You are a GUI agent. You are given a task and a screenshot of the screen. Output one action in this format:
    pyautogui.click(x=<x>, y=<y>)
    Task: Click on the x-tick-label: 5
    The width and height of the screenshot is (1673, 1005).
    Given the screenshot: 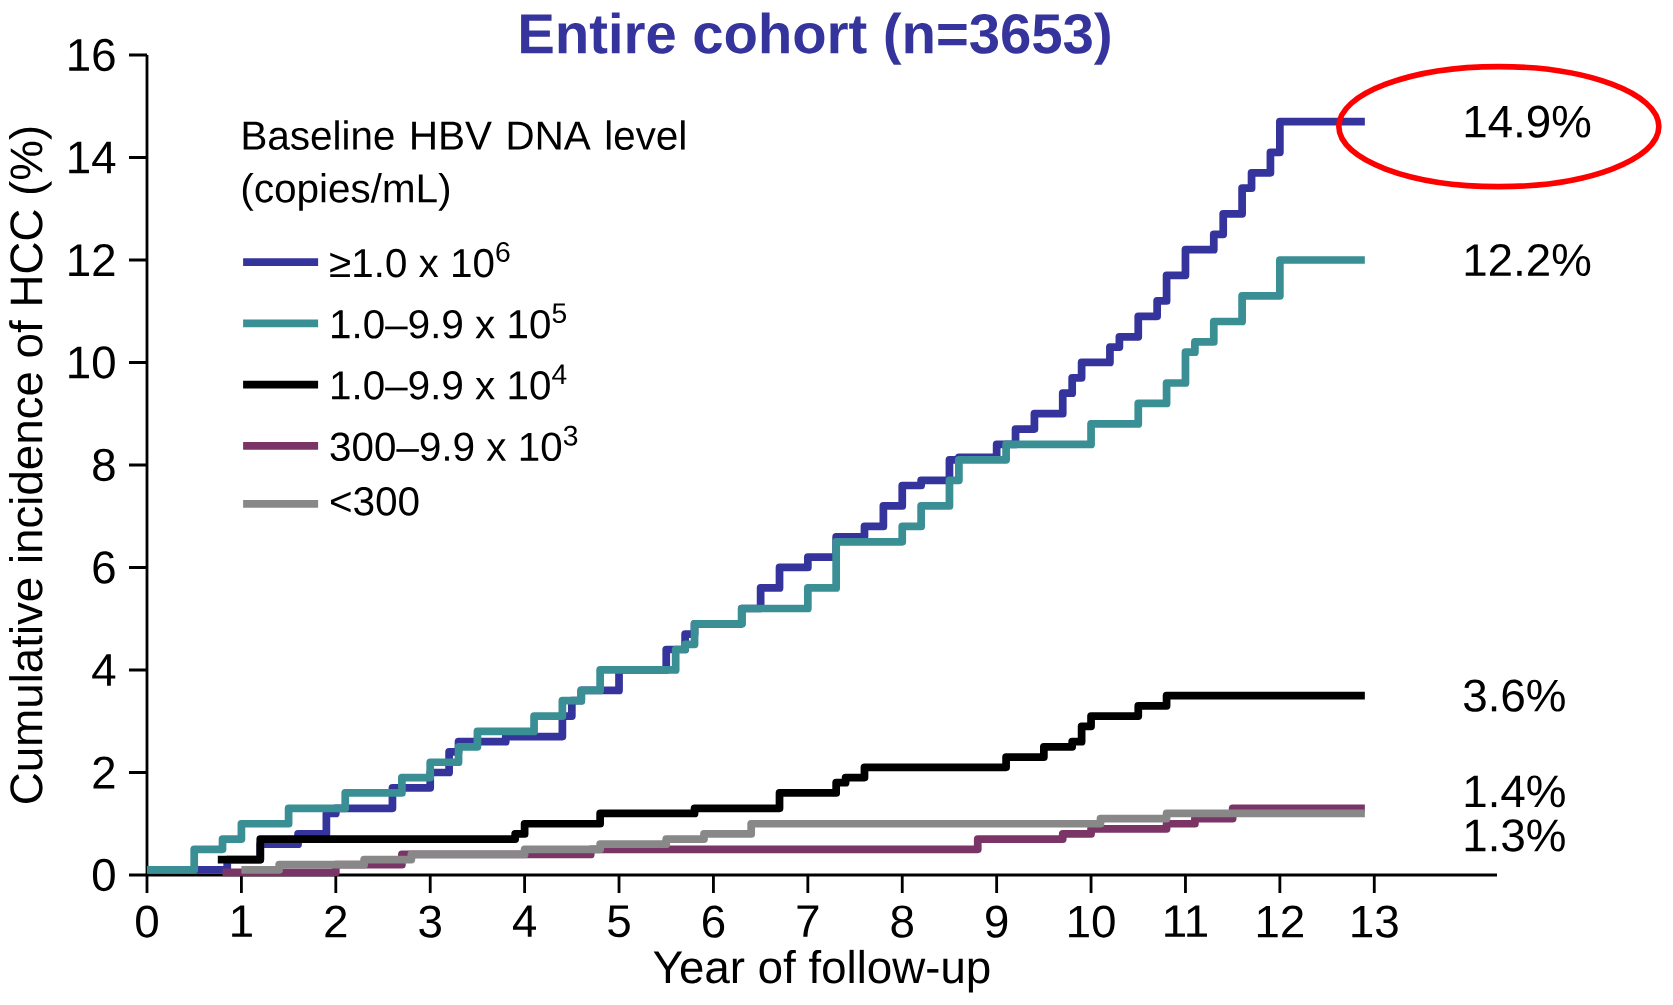 What is the action you would take?
    pyautogui.click(x=619, y=921)
    